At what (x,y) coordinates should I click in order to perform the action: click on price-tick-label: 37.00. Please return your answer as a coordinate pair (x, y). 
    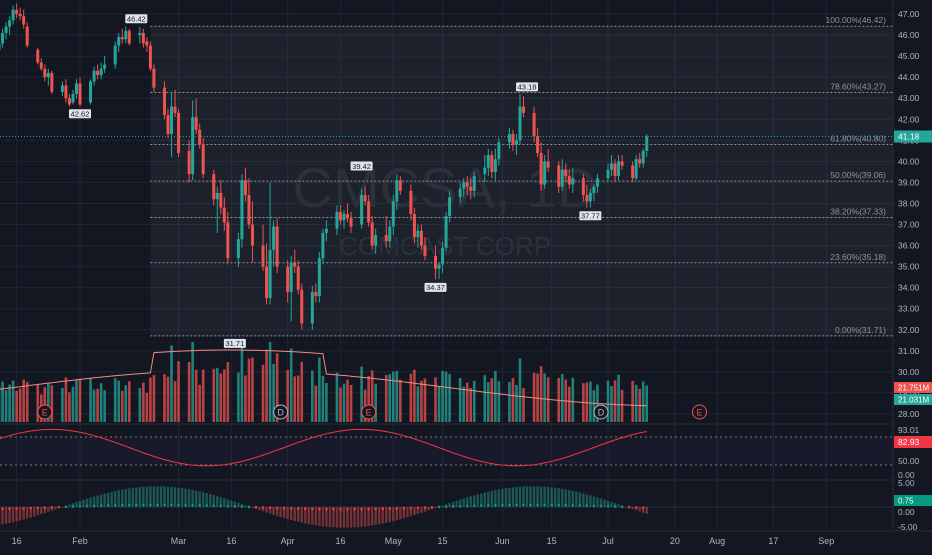
    Looking at the image, I should click on (909, 225).